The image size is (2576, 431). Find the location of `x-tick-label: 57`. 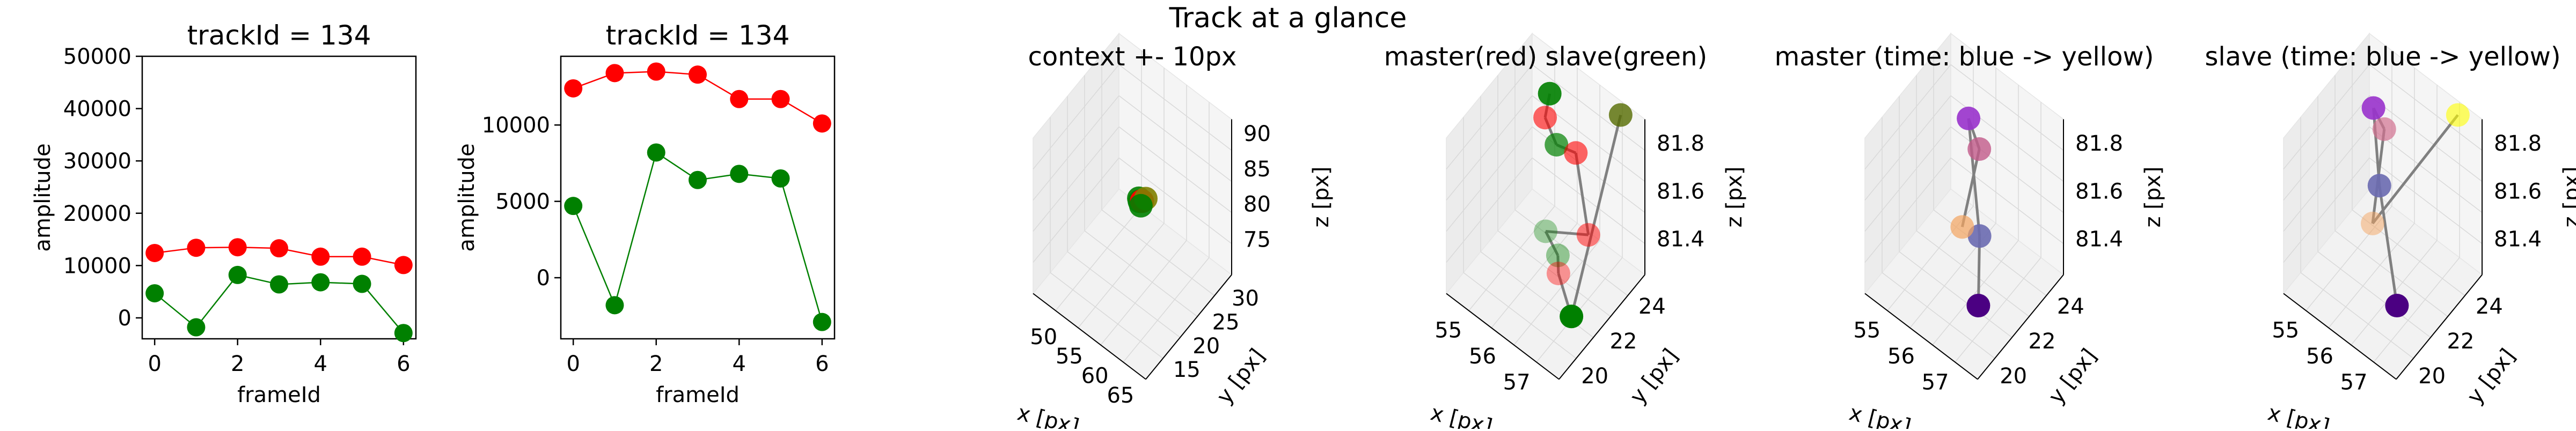

x-tick-label: 57 is located at coordinates (2354, 382).